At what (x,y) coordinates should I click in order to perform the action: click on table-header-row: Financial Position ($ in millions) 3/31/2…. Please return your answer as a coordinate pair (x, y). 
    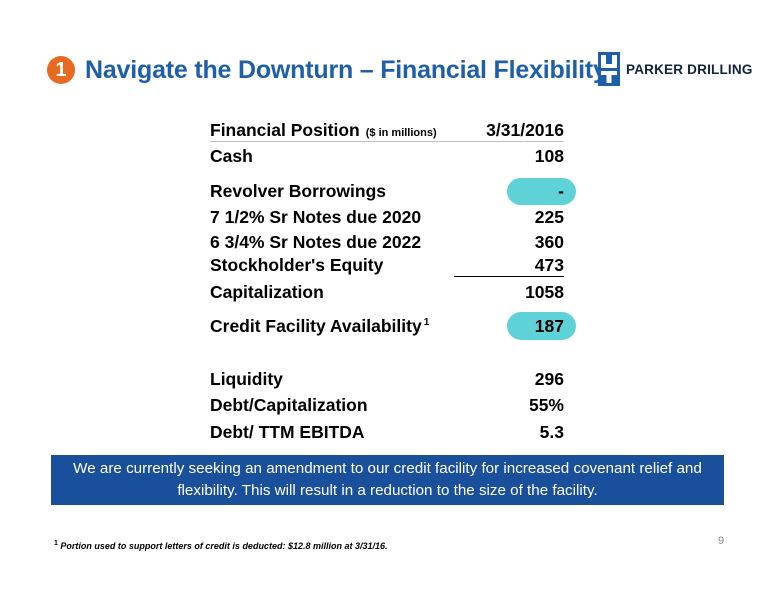
    Looking at the image, I should click on (387, 130).